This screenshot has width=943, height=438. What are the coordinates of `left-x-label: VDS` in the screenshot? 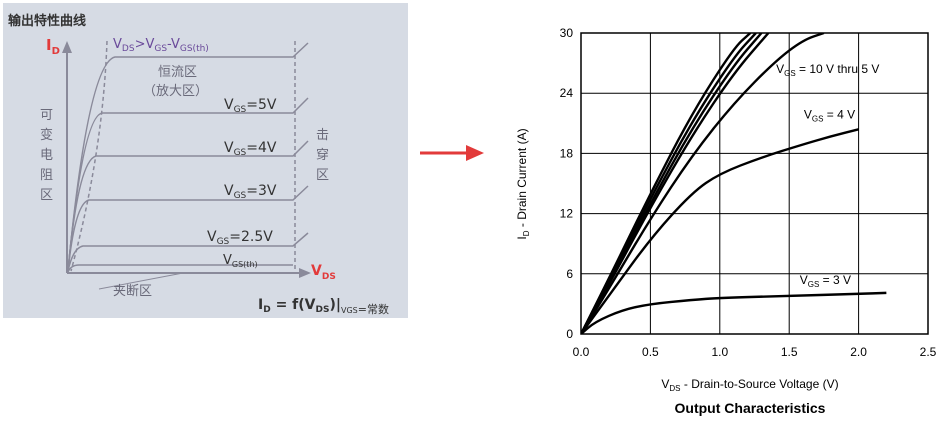 It's located at (323, 272).